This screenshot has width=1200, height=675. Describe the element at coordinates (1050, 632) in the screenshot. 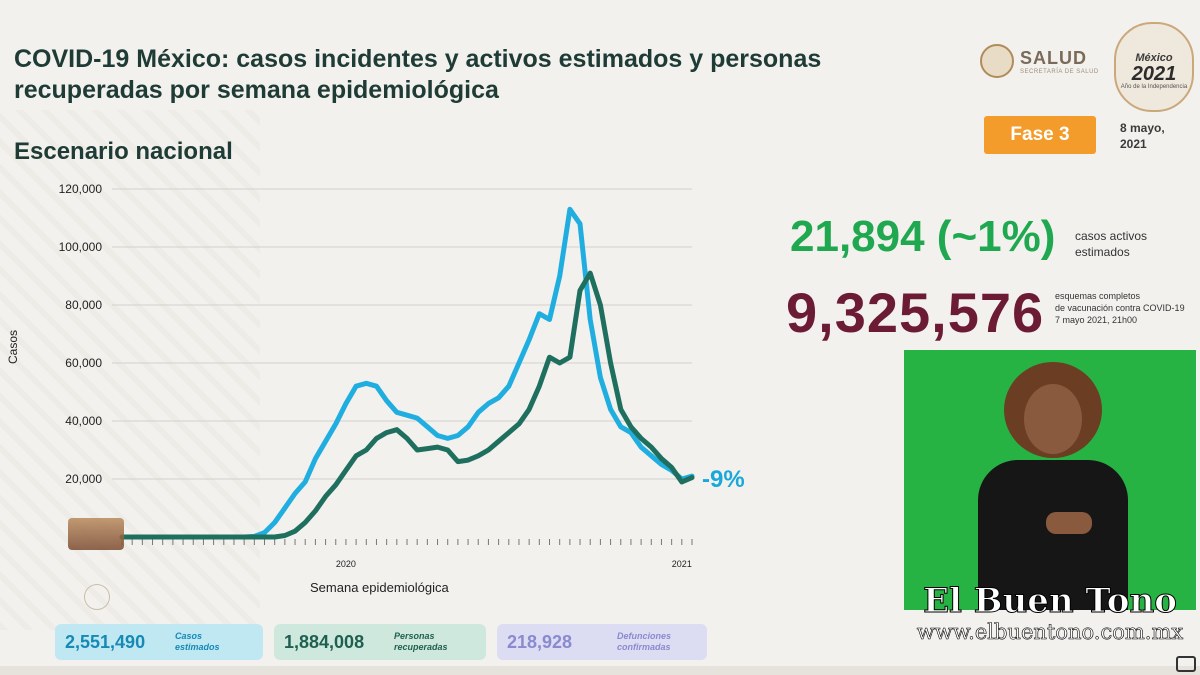

I see `watermark-url: www.elbuentono.com.mx` at that location.